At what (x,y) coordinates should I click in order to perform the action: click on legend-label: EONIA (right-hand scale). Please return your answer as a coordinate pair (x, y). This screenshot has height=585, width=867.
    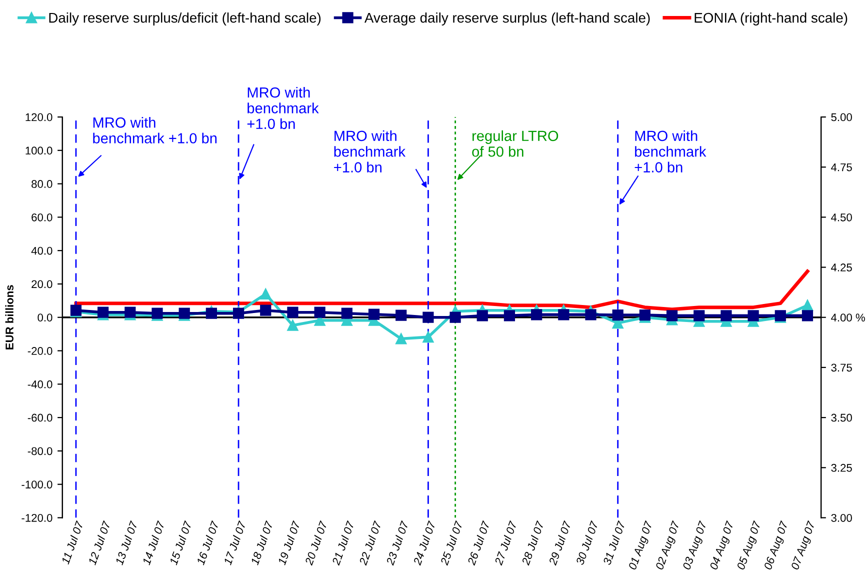
    Looking at the image, I should click on (771, 19).